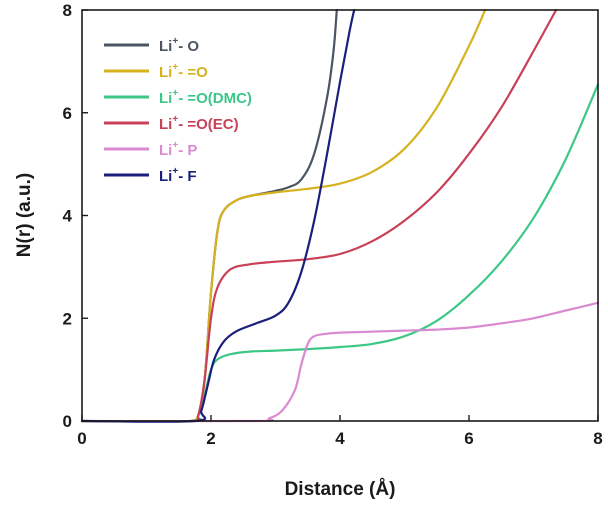 This screenshot has height=513, width=608. What do you see at coordinates (340, 438) in the screenshot?
I see `x-tick-label: 4` at bounding box center [340, 438].